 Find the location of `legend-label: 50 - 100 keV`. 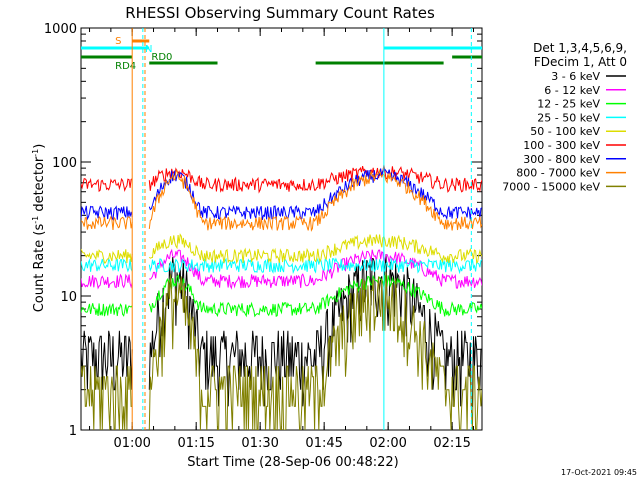

legend-label: 50 - 100 keV is located at coordinates (565, 131).